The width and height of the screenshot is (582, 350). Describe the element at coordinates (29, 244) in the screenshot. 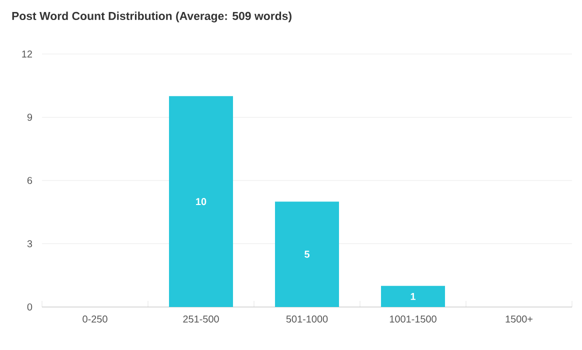

I see `y-tick-label: 3` at that location.